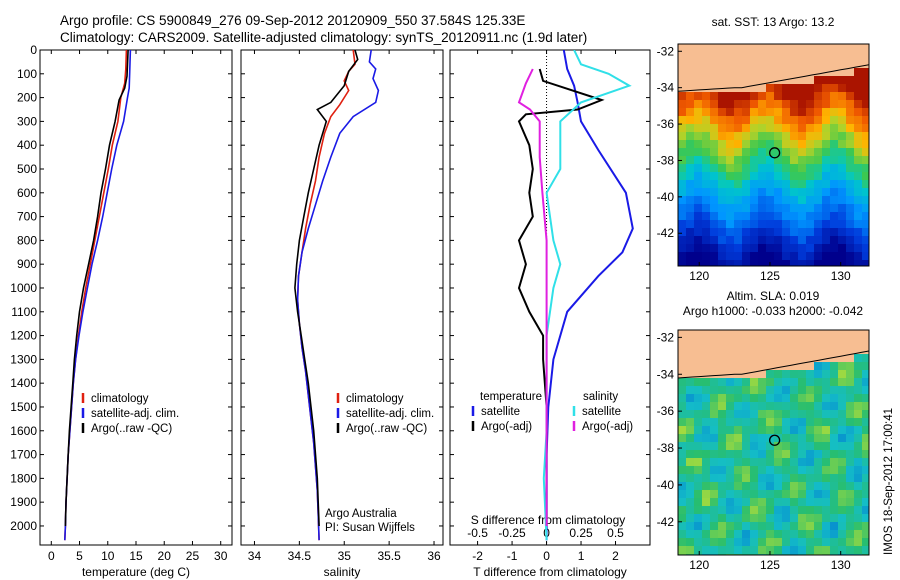  I want to click on x-tick-label: 130, so click(841, 565).